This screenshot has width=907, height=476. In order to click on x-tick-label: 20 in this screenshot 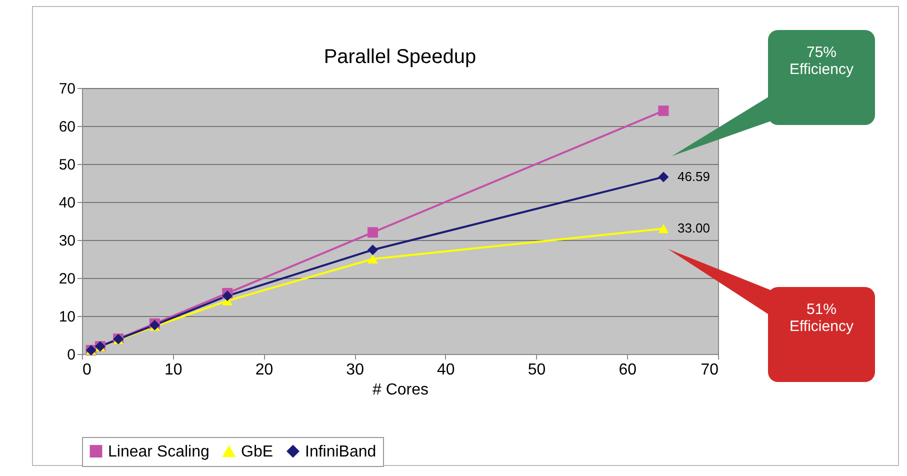, I will do `click(264, 370)`.